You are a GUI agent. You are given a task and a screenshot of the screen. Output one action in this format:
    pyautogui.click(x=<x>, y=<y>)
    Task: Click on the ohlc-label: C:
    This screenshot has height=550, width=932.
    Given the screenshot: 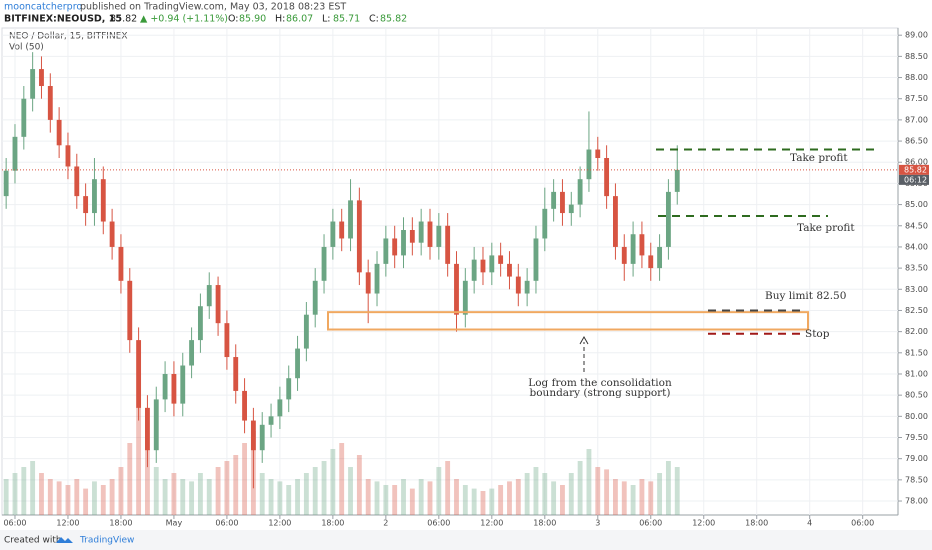 What is the action you would take?
    pyautogui.click(x=374, y=19)
    